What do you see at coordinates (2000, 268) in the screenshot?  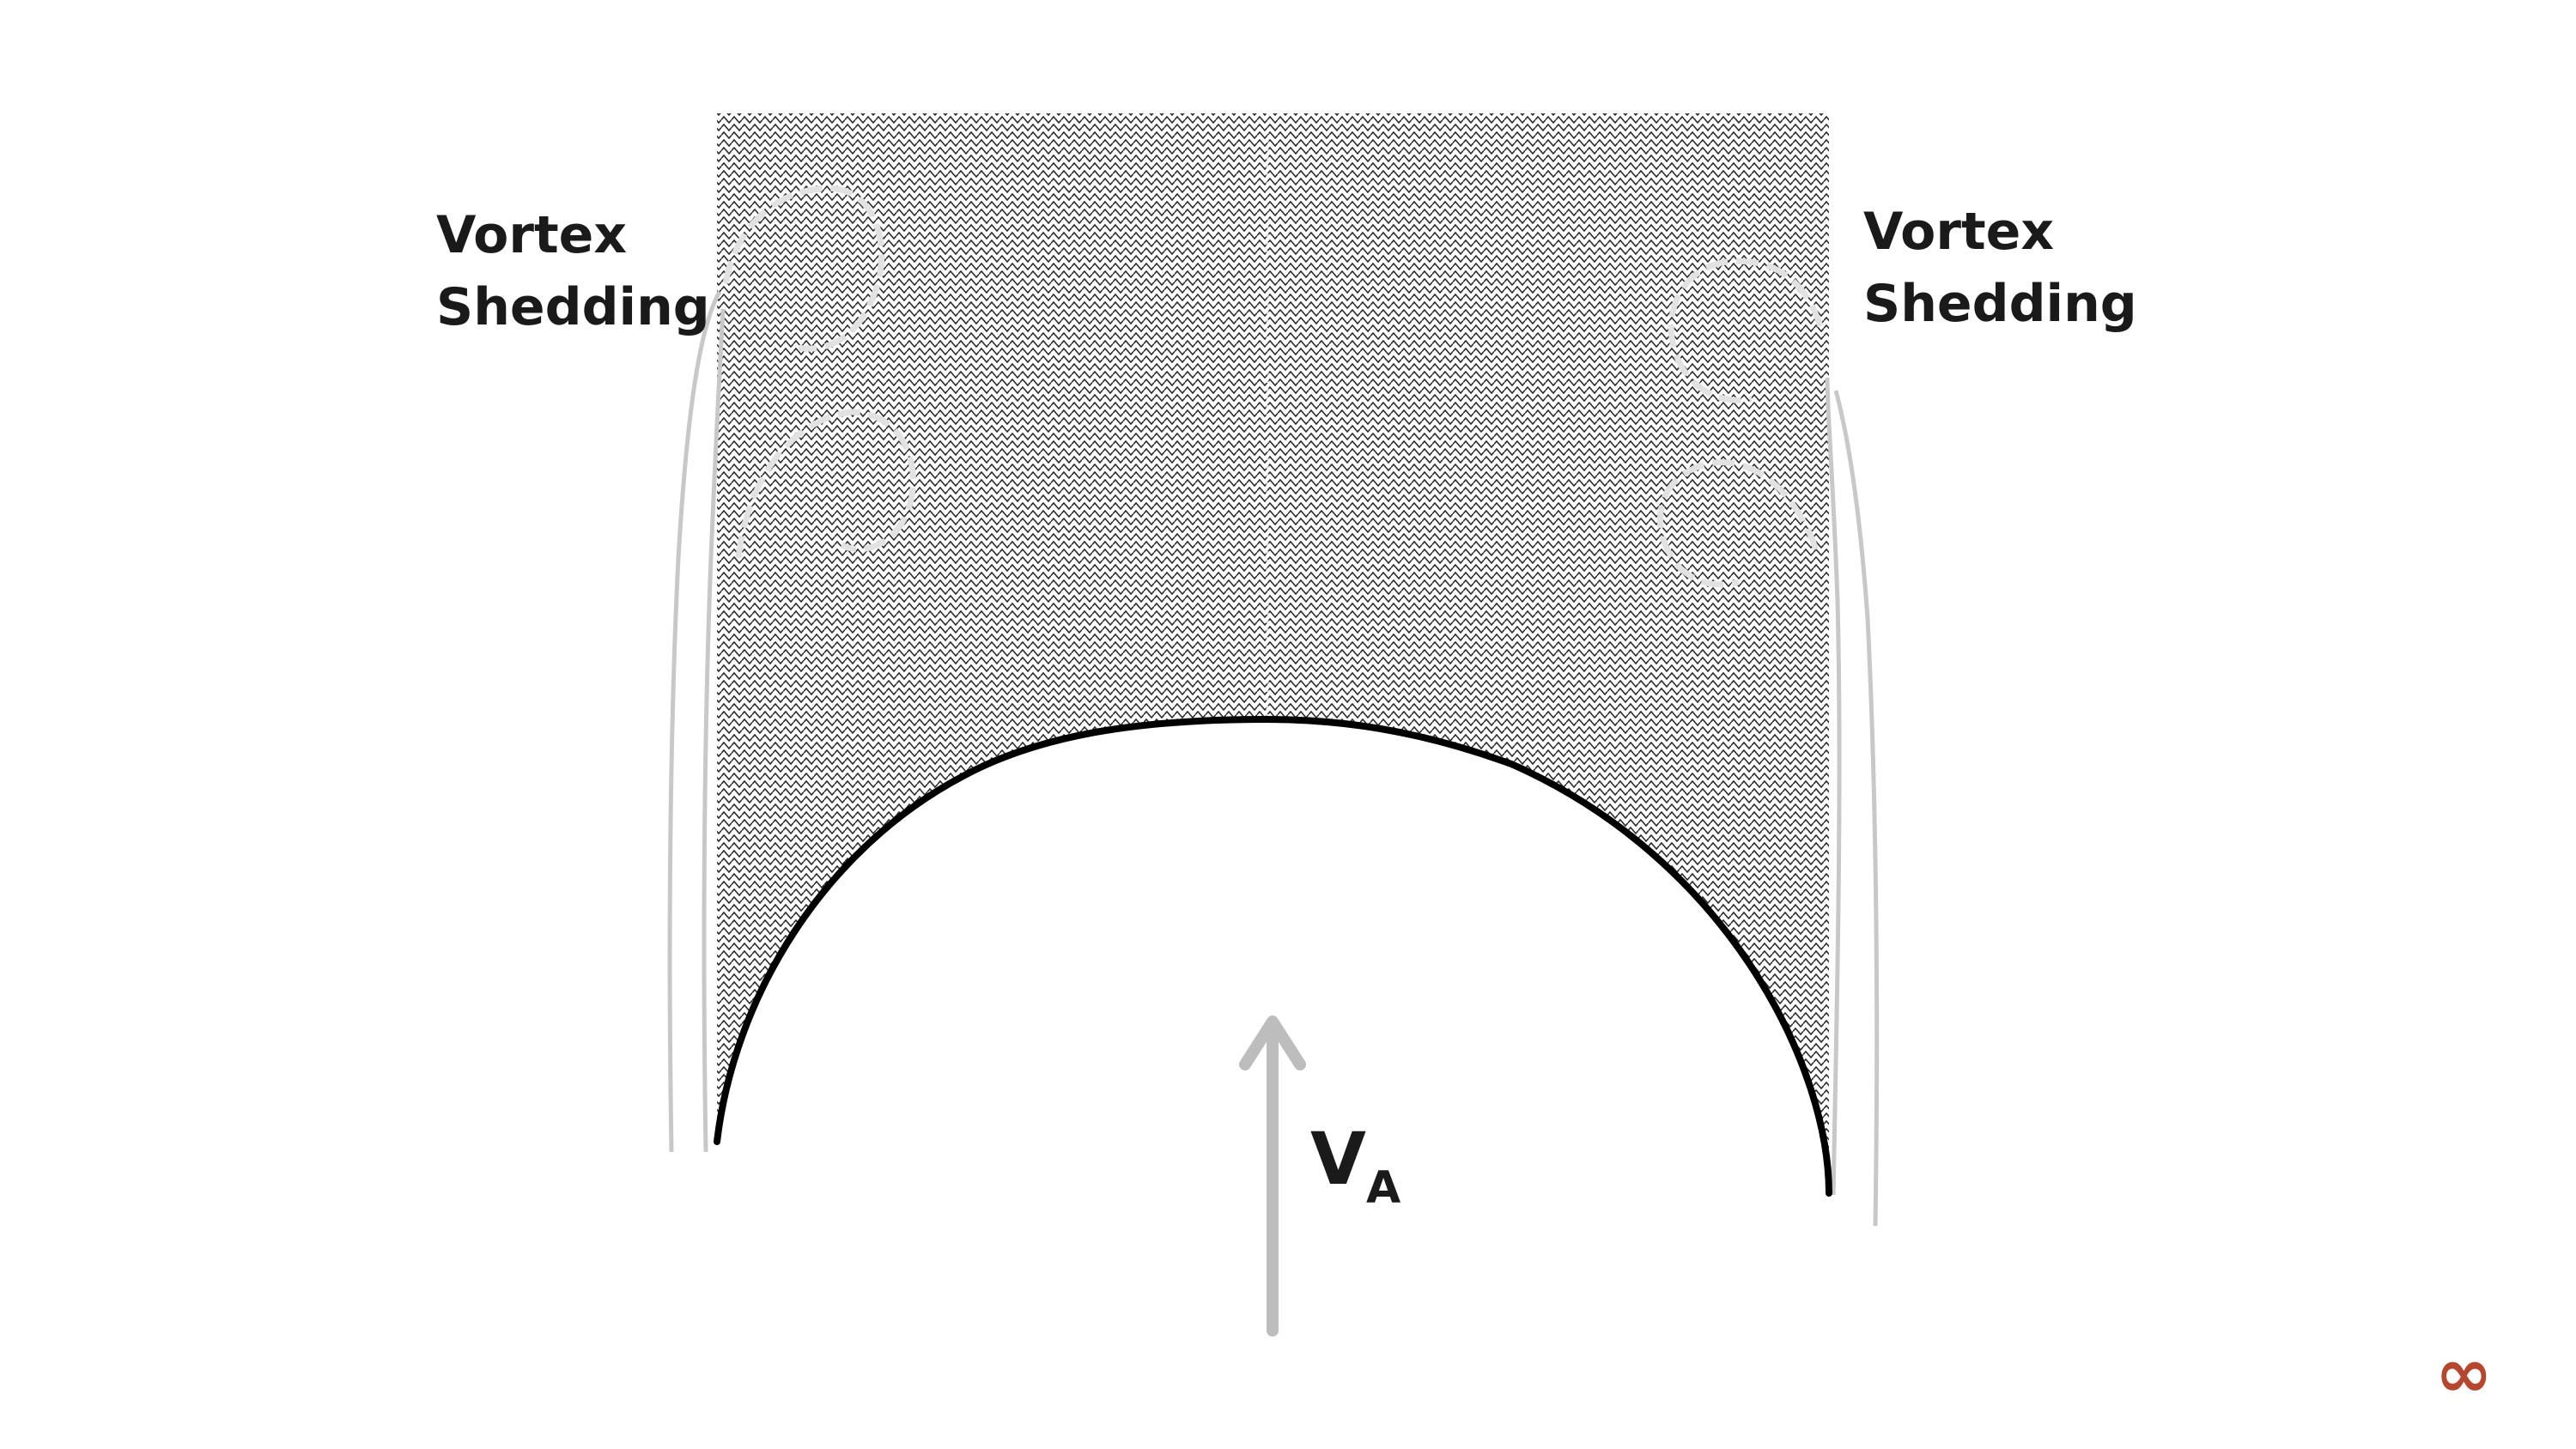 I see `vortex-shedding-label-right: Vortex Shedding` at bounding box center [2000, 268].